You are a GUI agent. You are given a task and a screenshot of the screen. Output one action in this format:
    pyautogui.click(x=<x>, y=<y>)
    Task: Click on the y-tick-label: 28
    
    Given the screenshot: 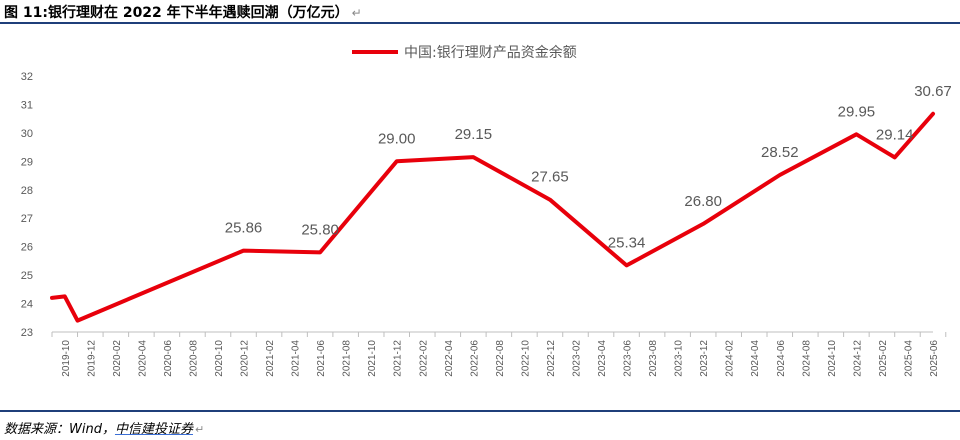 What is the action you would take?
    pyautogui.click(x=27, y=191)
    